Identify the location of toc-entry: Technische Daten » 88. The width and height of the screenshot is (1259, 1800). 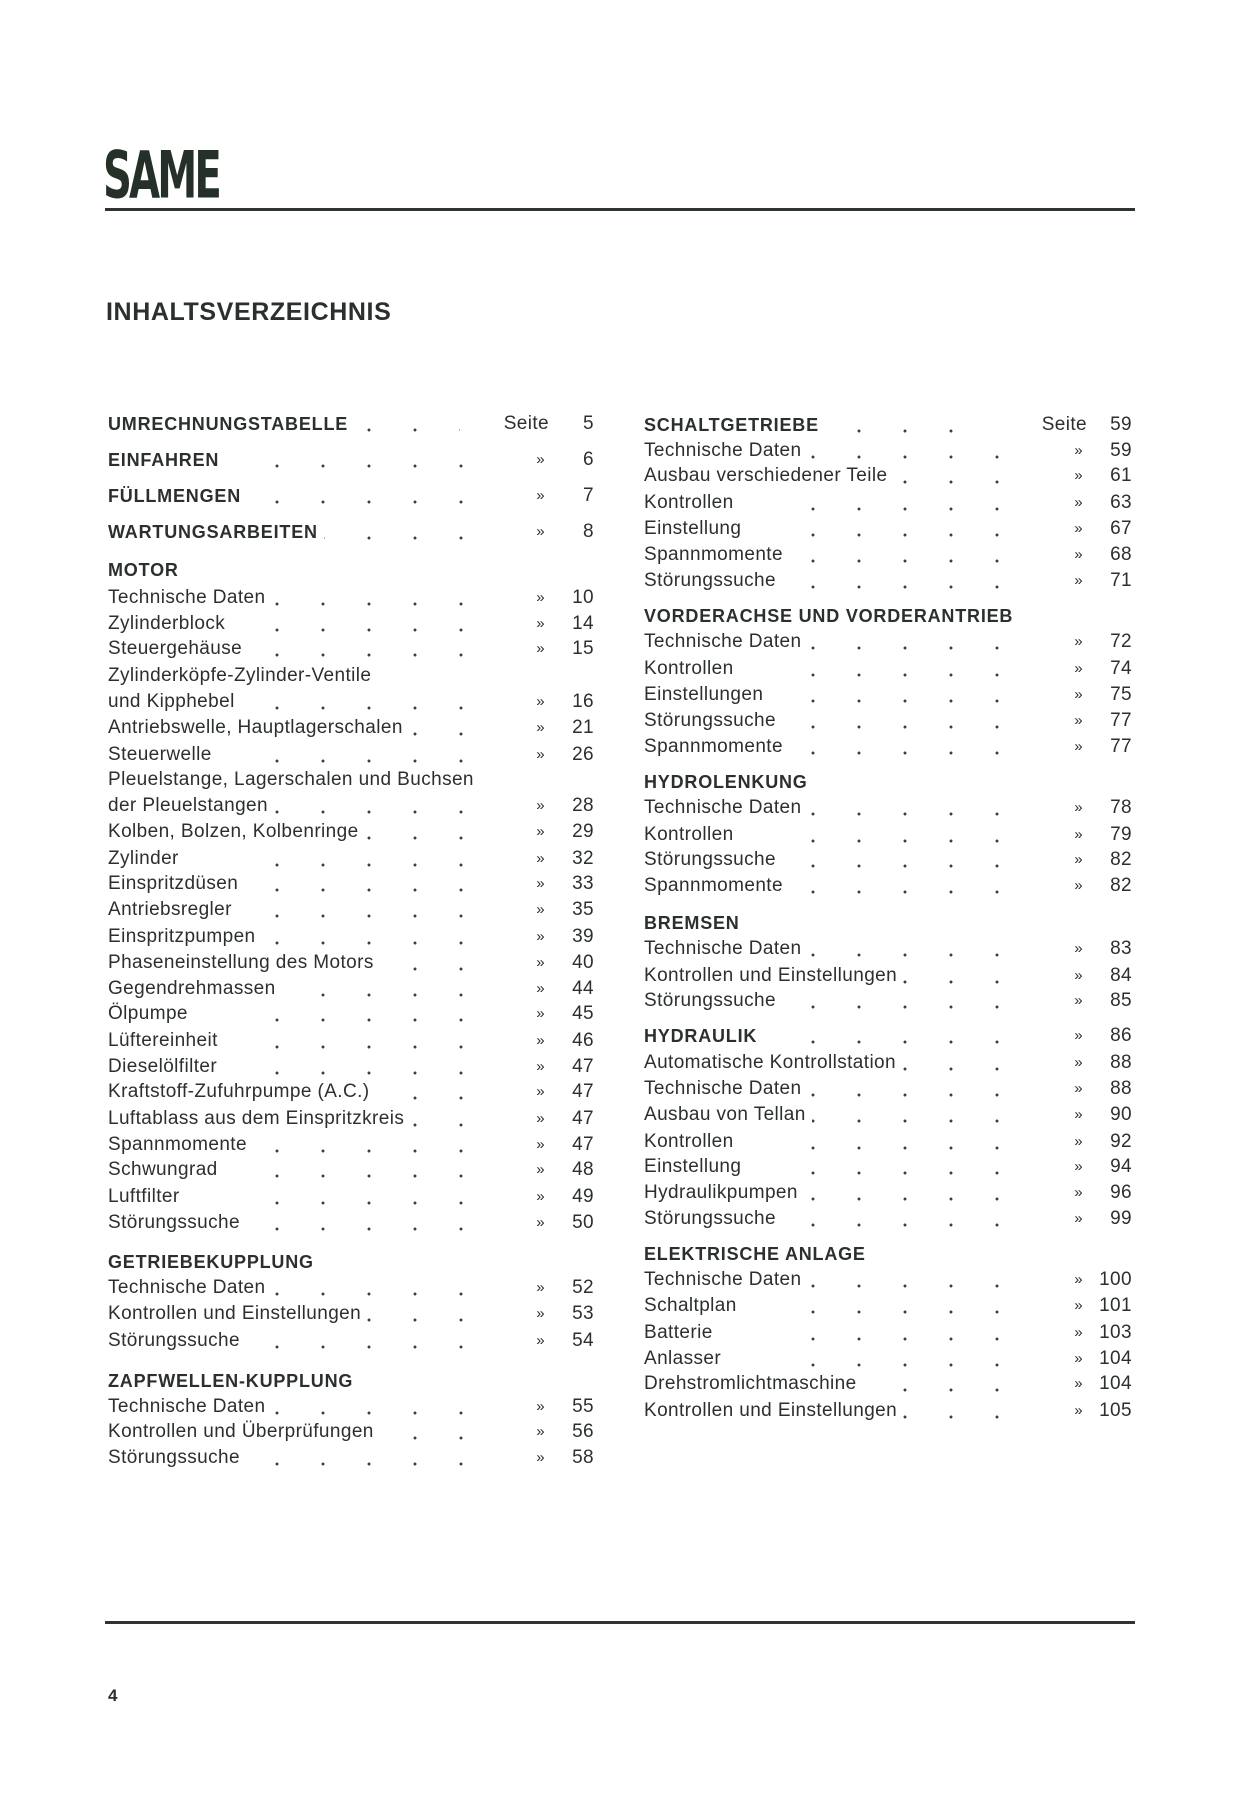
(888, 1089).